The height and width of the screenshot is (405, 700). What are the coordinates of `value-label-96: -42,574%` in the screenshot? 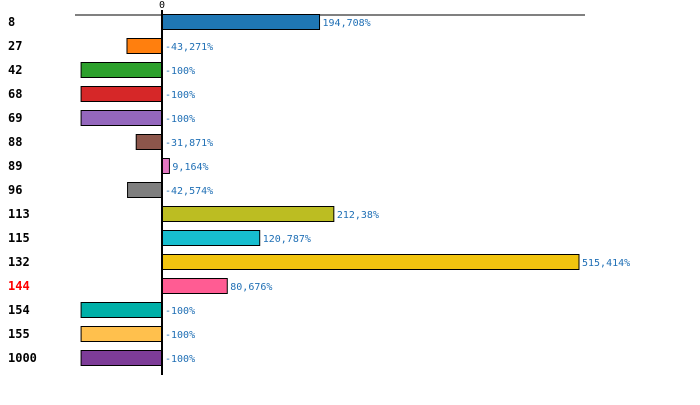 It's located at (189, 191).